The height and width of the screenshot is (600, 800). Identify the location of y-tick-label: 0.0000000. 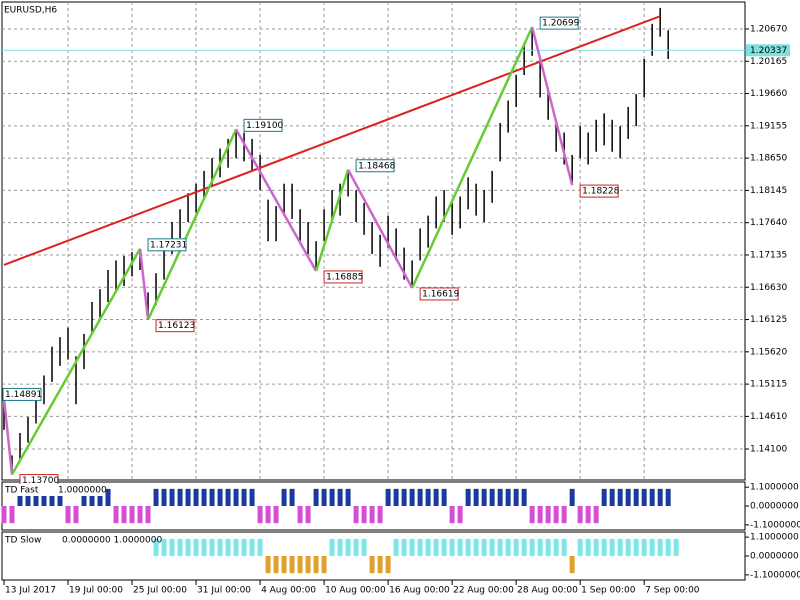
(774, 507).